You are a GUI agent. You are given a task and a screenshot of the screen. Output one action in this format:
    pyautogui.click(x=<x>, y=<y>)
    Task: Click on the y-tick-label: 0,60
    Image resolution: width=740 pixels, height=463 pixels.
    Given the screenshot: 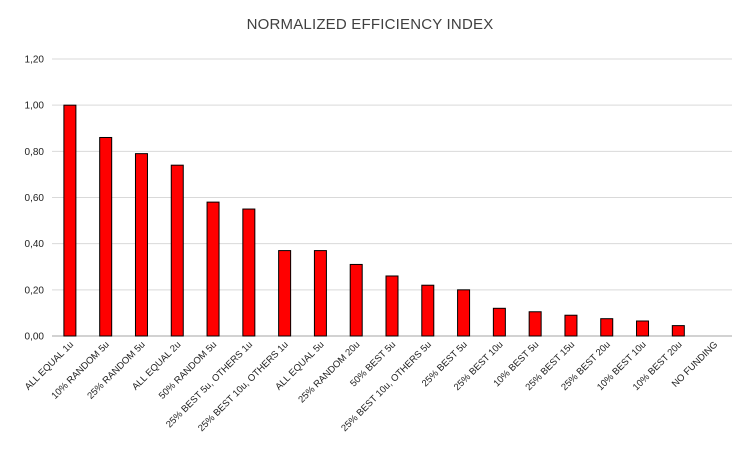 What is the action you would take?
    pyautogui.click(x=35, y=198)
    